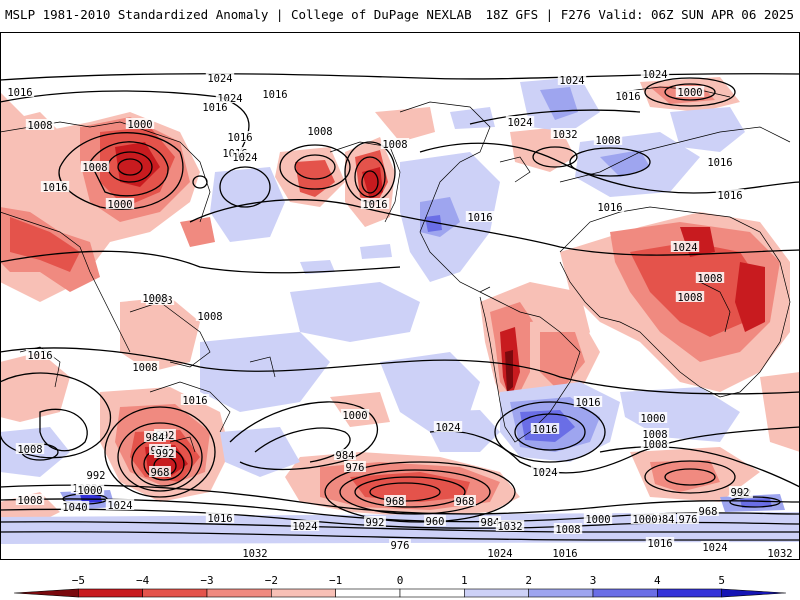 This screenshot has width=800, height=600. Describe the element at coordinates (143, 580) in the screenshot. I see `colorbar-tick-label: −4` at that location.